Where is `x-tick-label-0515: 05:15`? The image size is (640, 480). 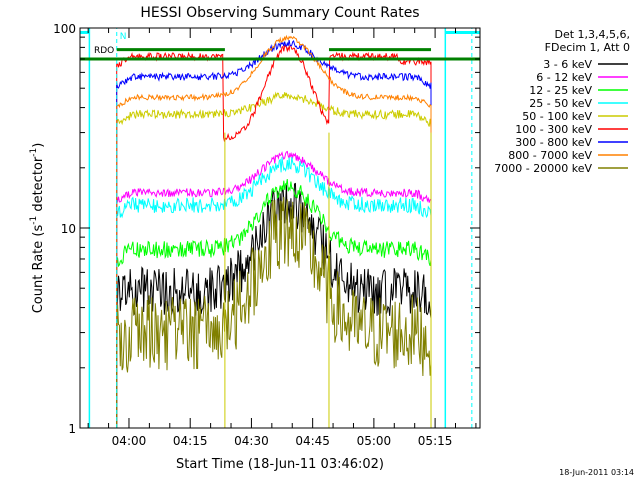
x-tick-label-0515: 05:15 is located at coordinates (435, 441).